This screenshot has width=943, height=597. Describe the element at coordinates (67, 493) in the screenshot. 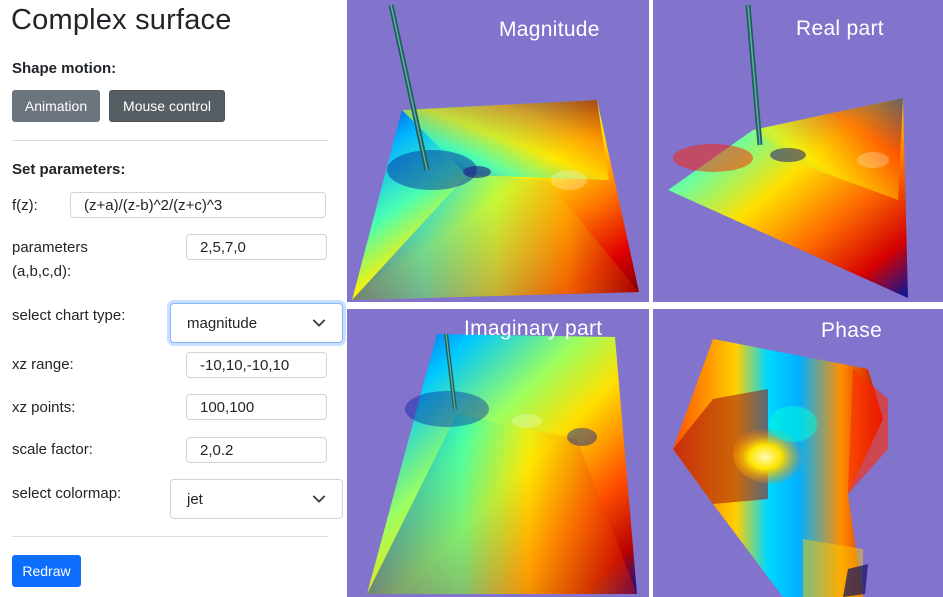

I see `colormap-label: select colormap:` at that location.